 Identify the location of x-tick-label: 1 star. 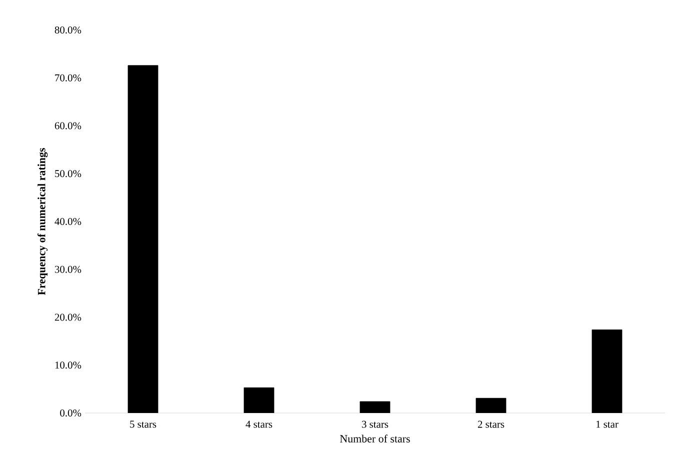
(607, 424).